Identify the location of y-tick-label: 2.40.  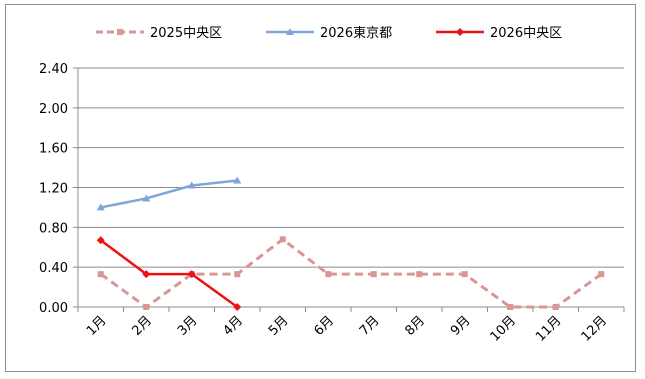
(53, 69).